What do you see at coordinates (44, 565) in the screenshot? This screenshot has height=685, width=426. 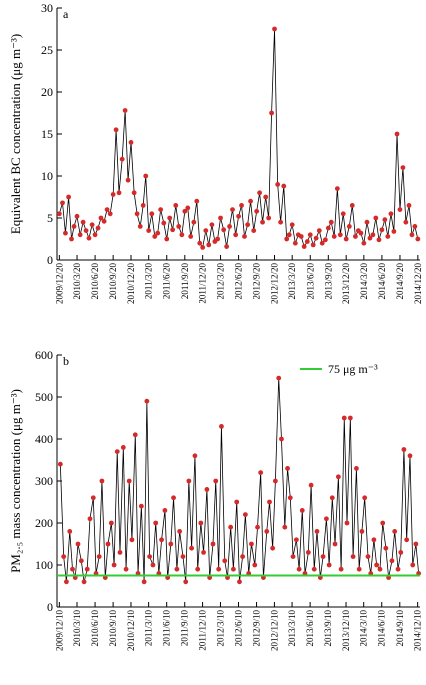 I see `y-tick-label: 100` at bounding box center [44, 565].